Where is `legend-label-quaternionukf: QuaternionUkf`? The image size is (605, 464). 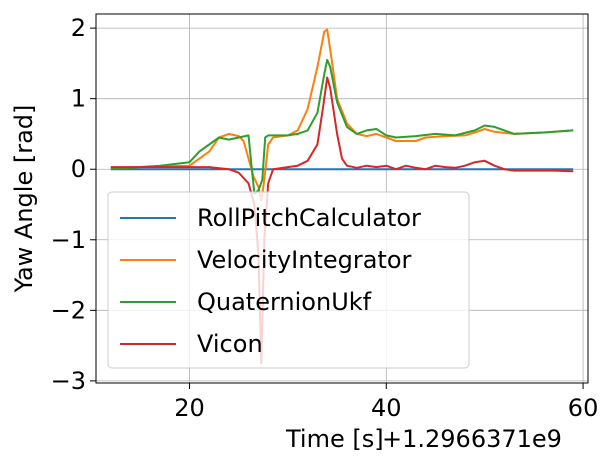 legend-label-quaternionukf: QuaternionUkf is located at coordinates (284, 302).